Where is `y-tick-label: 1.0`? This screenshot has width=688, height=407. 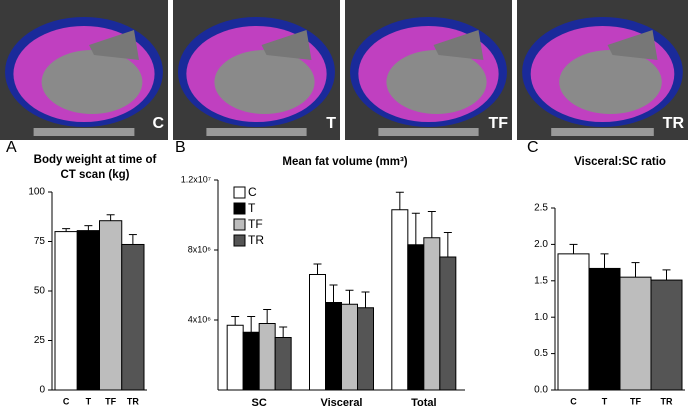
y-tick-label: 1.0 is located at coordinates (541, 317).